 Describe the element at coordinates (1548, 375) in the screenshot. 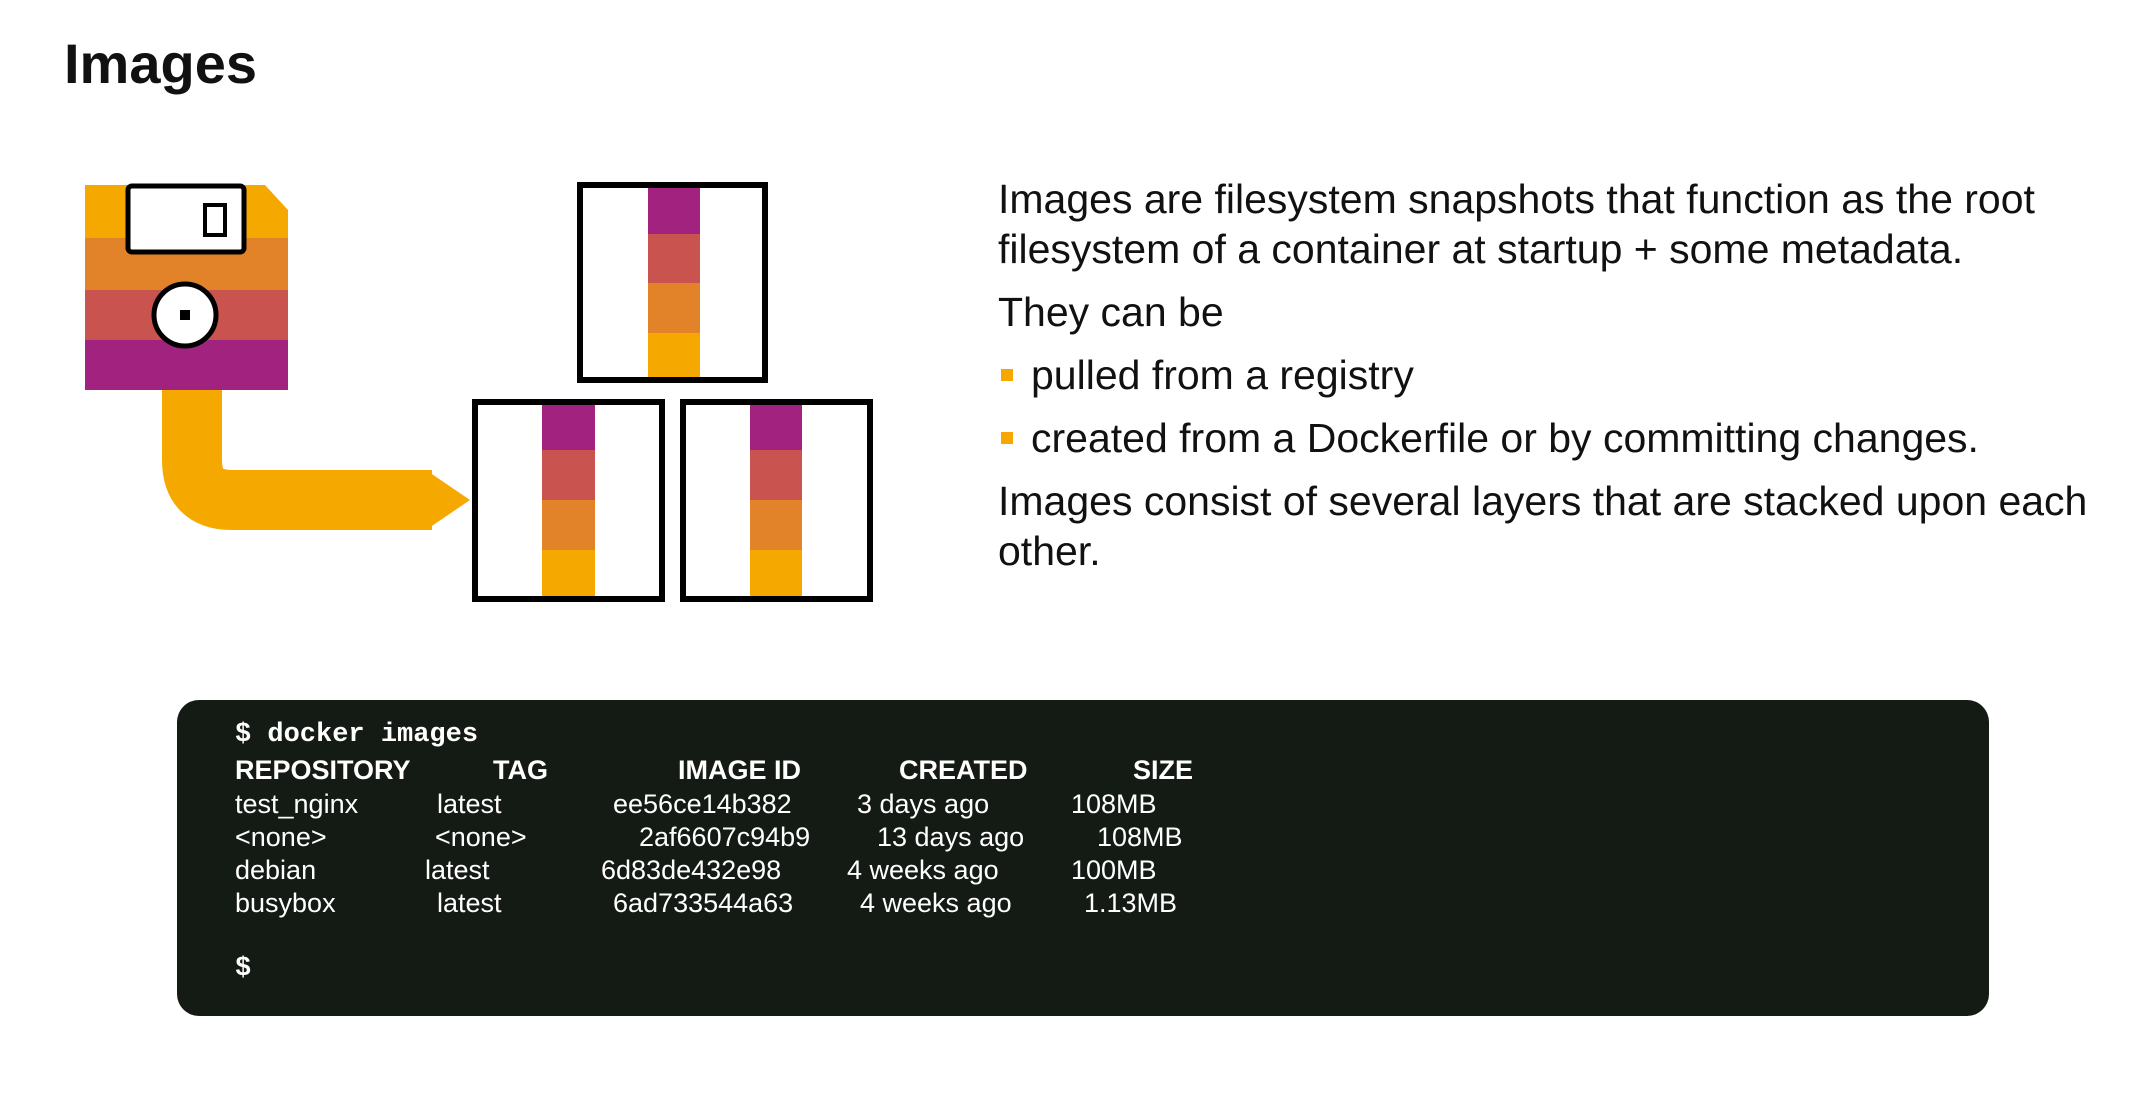

I see `list-item: pulled from a registry` at that location.